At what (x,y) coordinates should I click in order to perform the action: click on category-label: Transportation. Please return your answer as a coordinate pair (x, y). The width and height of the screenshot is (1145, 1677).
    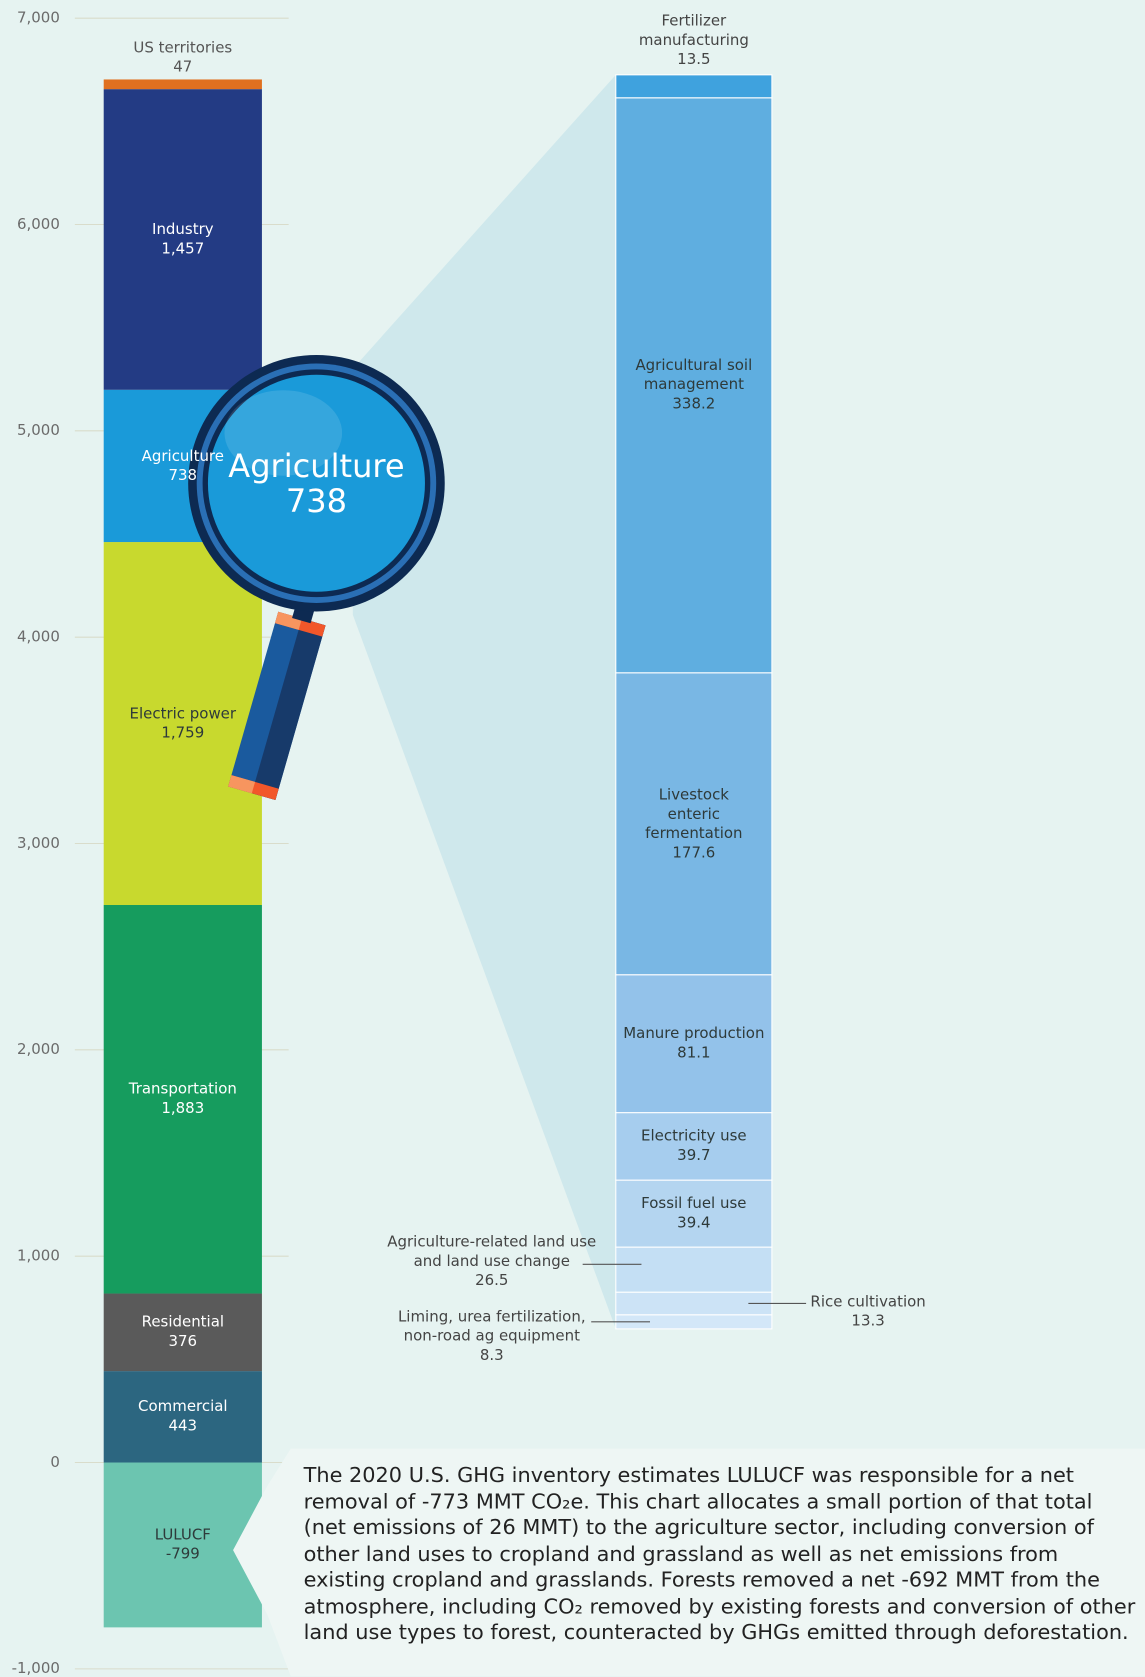
    Looking at the image, I should click on (182, 1090).